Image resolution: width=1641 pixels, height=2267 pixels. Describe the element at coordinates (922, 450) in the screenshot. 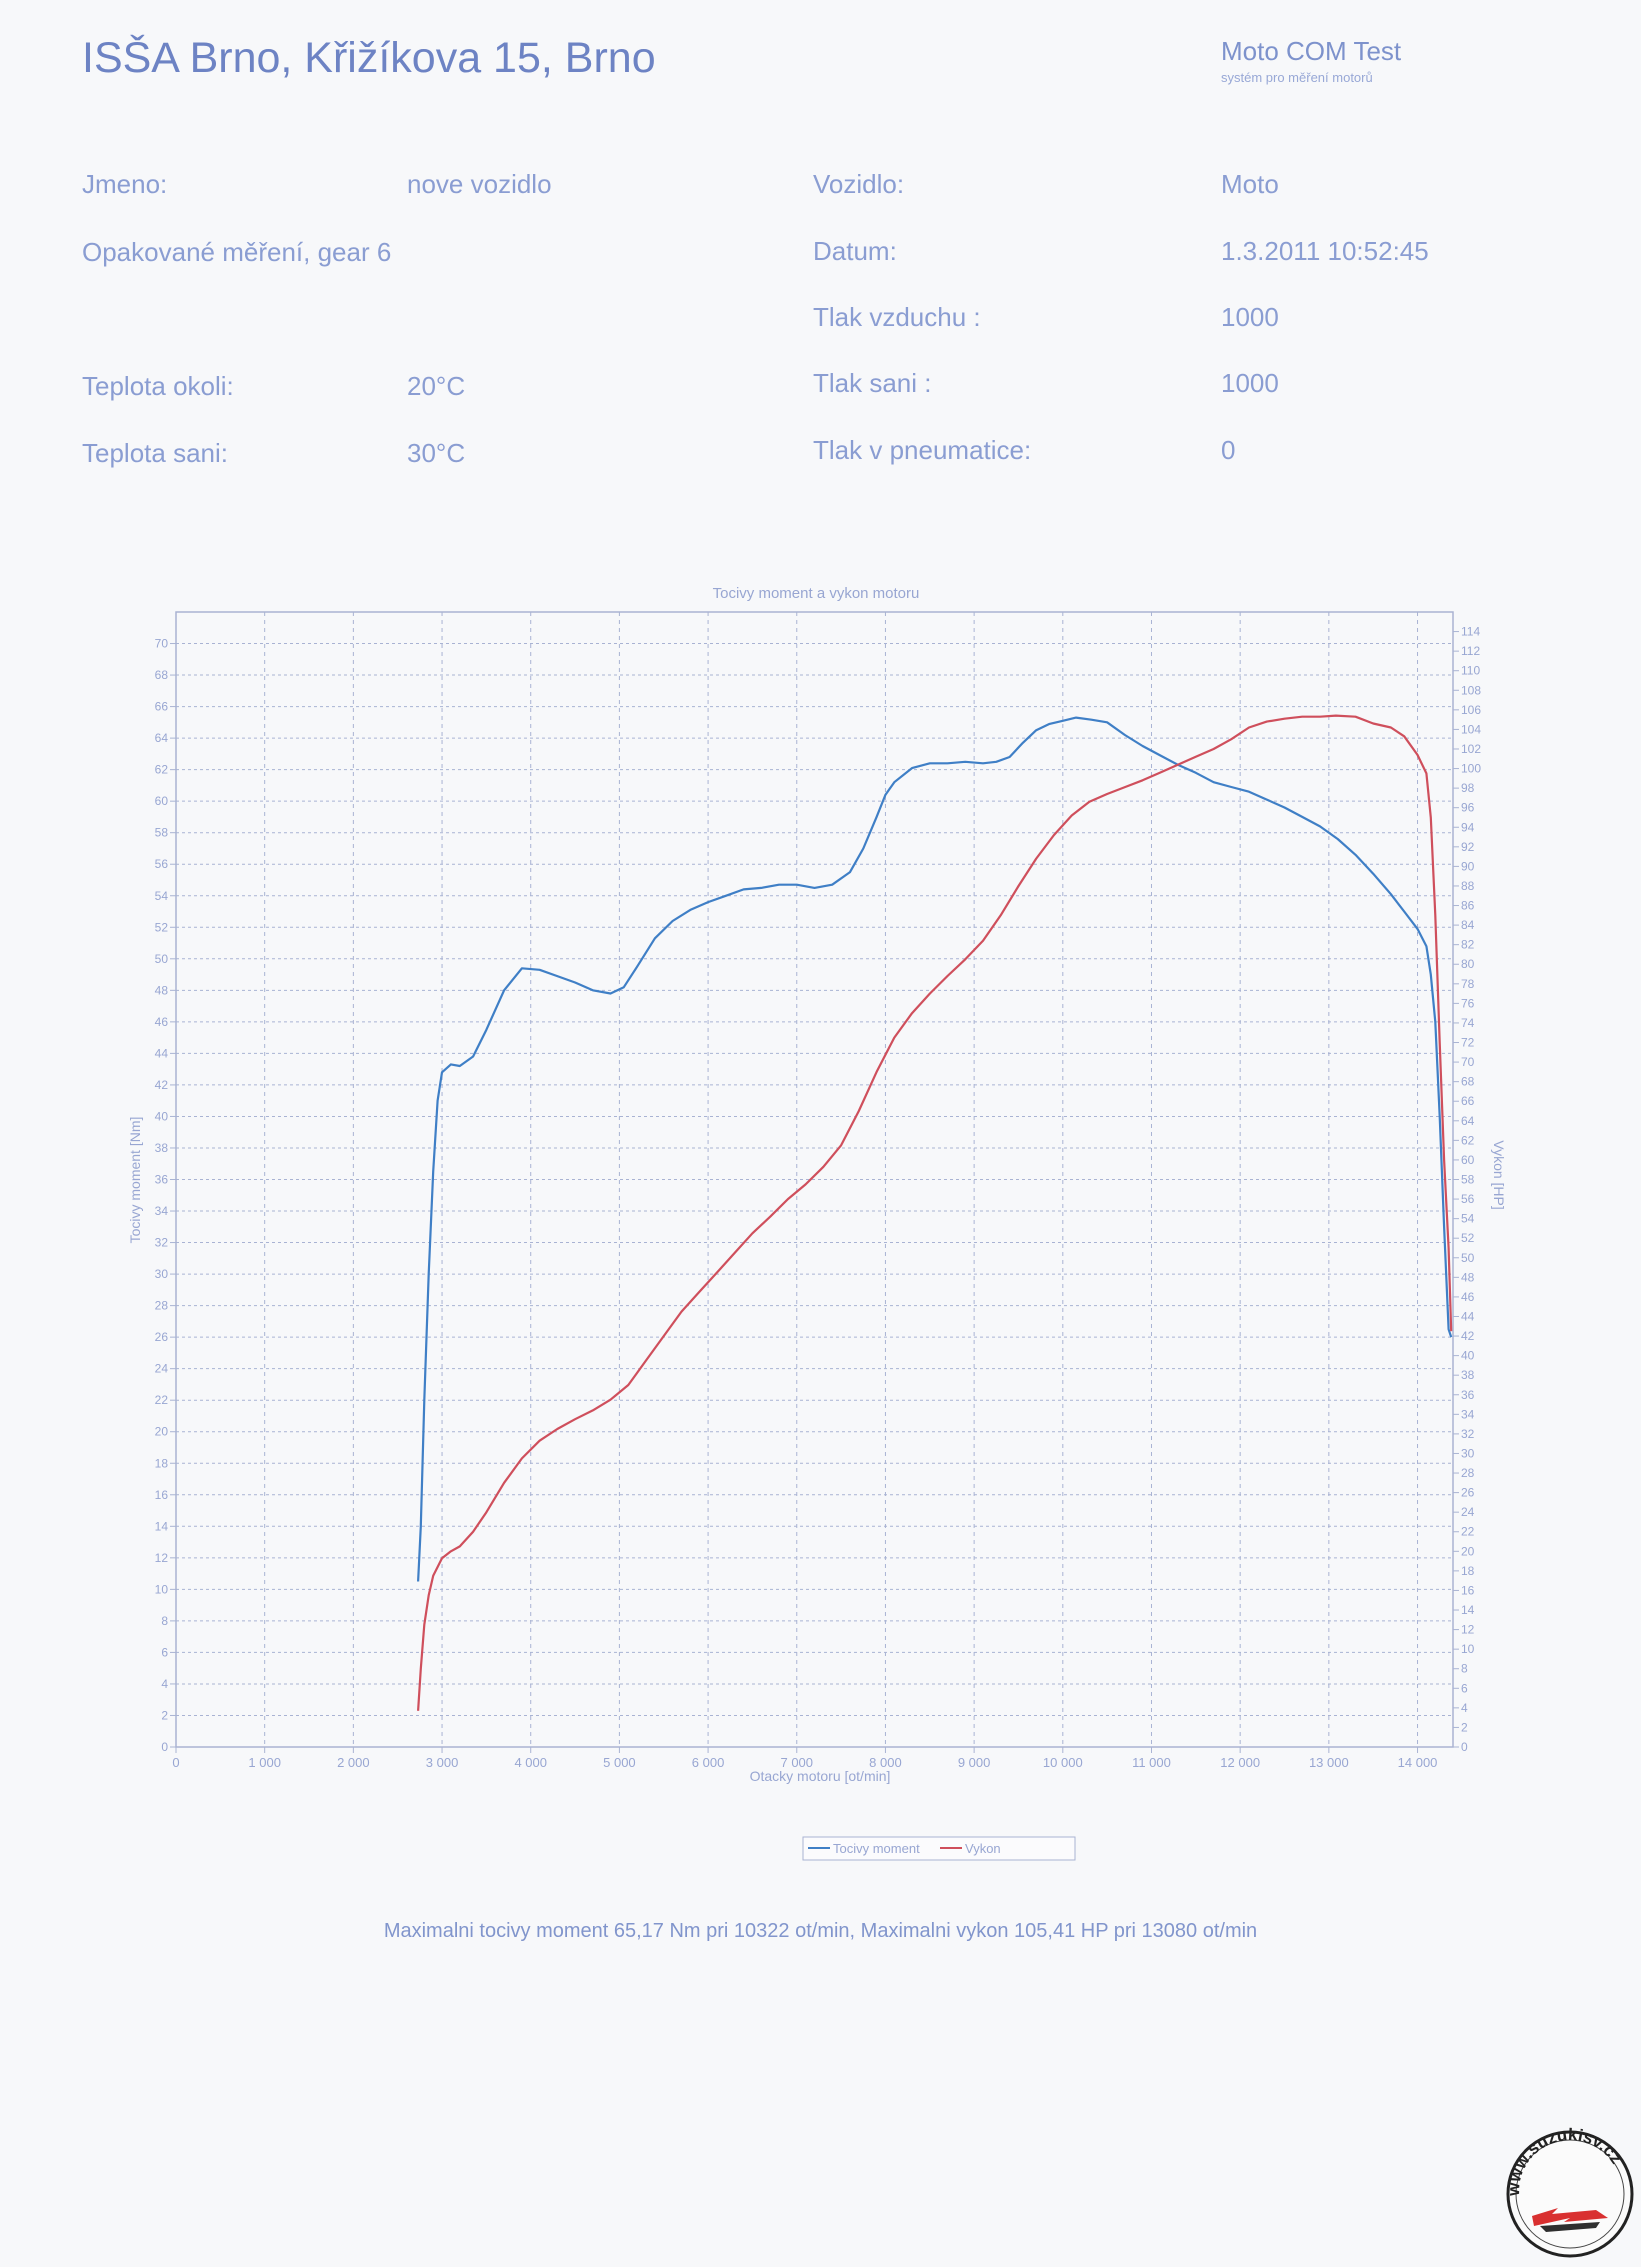

I see `tlak-pneumatice-label: Tlak v pneumatice:` at that location.